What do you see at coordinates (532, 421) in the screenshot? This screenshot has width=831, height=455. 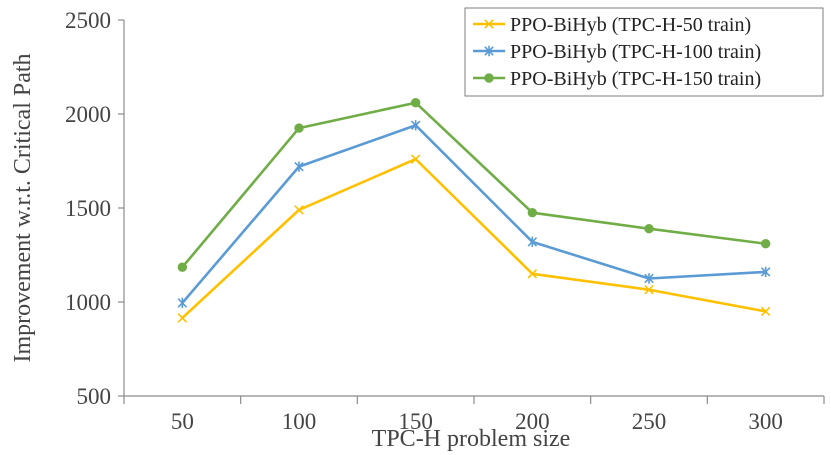 I see `x-tick-label: 200` at bounding box center [532, 421].